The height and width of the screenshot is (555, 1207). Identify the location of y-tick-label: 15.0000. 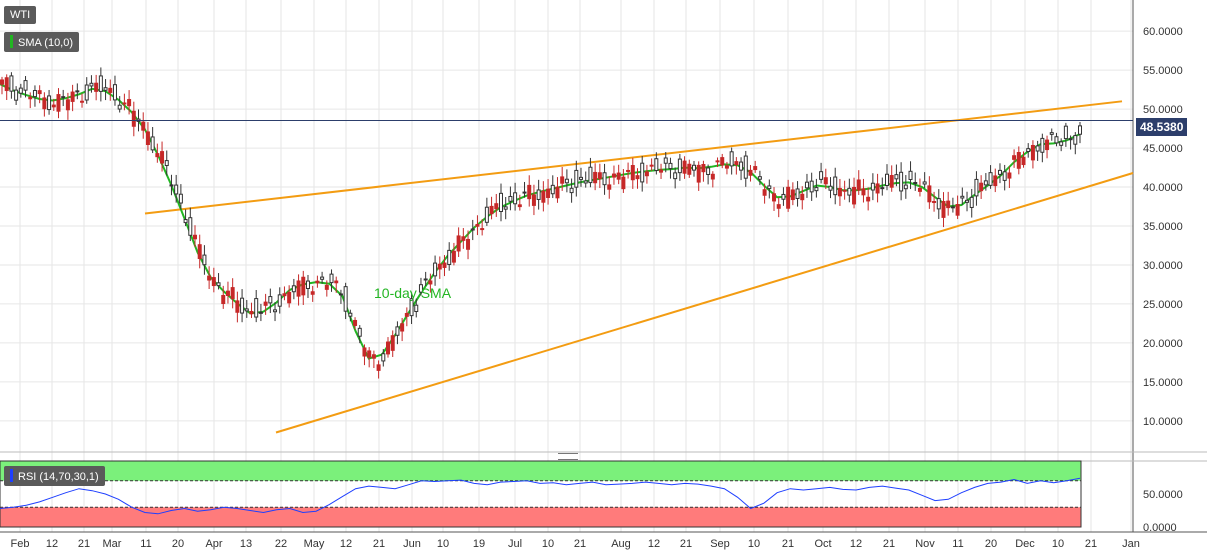
(1163, 383).